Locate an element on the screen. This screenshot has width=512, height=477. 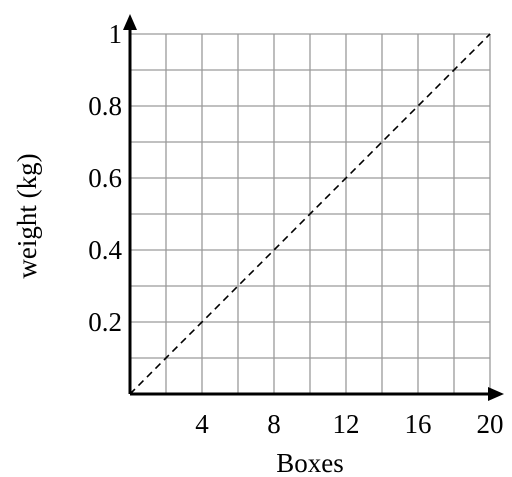
x-tick-label: 8 is located at coordinates (274, 424).